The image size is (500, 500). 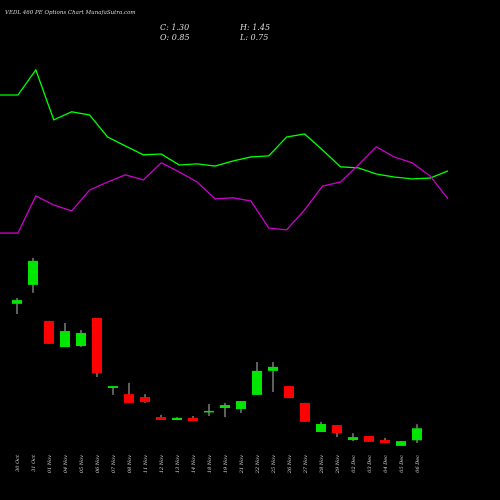 What do you see at coordinates (306, 464) in the screenshot?
I see `x-tick-label: 27 Nov` at bounding box center [306, 464].